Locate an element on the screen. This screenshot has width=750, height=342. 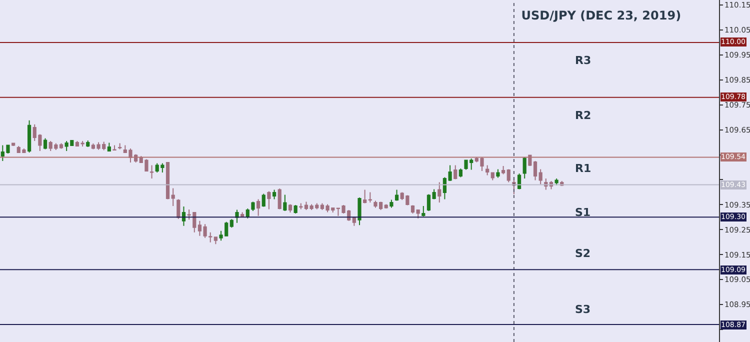
annotation: R2 is located at coordinates (583, 115).